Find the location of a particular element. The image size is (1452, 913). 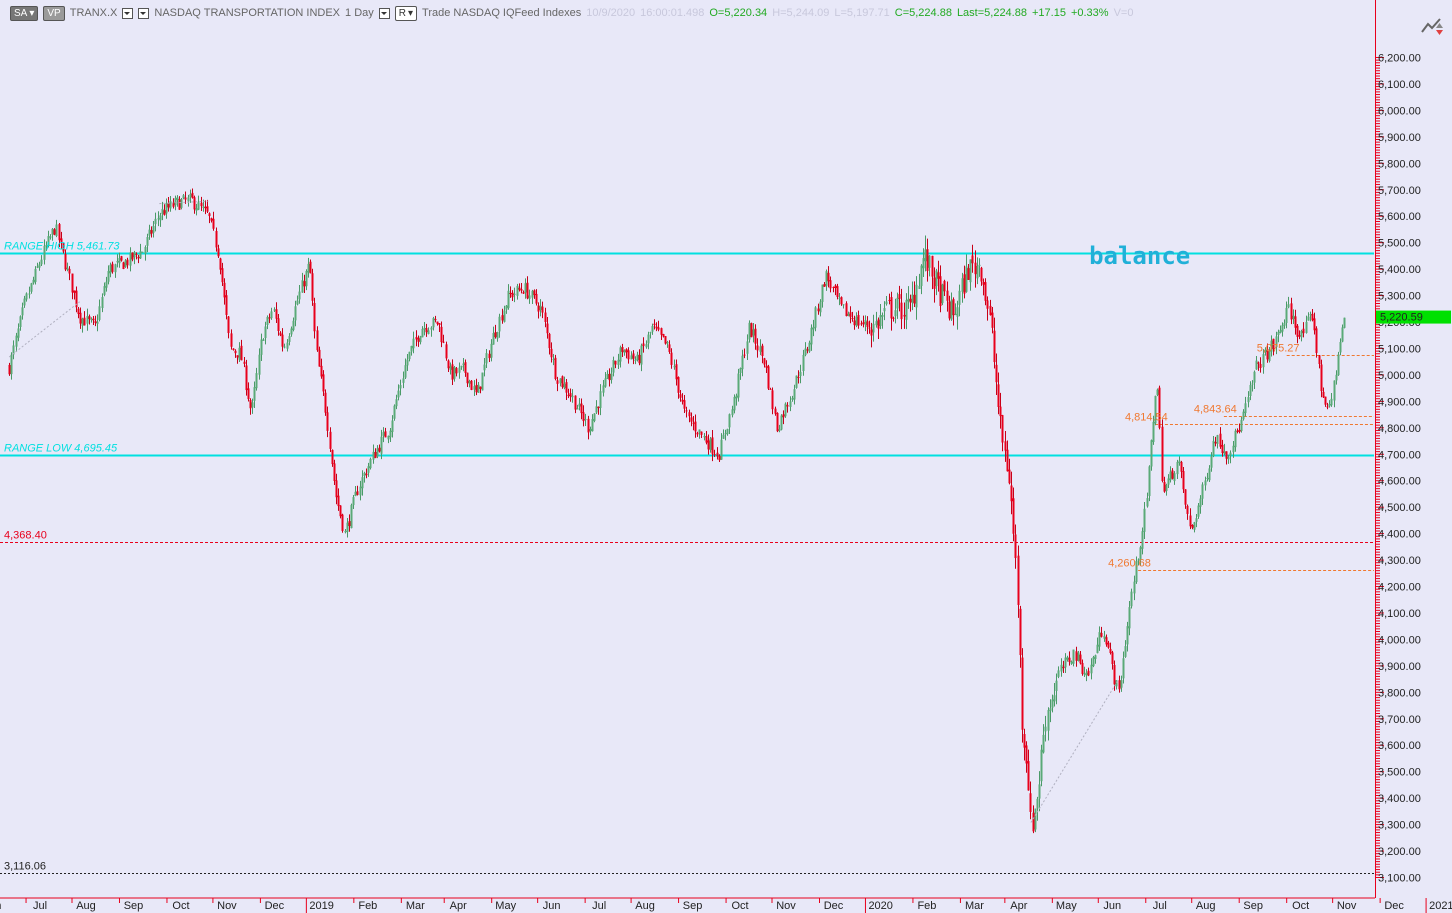

price-tick-label: 3,900.00 is located at coordinates (1399, 667).